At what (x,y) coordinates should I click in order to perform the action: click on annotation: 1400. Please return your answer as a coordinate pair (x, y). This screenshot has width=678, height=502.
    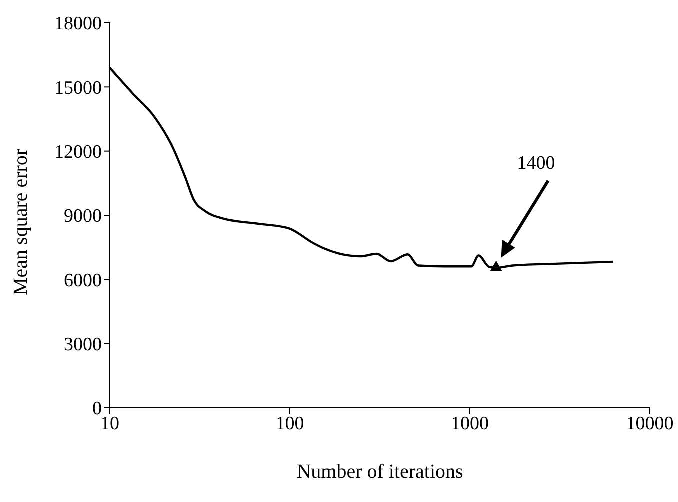
    Looking at the image, I should click on (536, 163).